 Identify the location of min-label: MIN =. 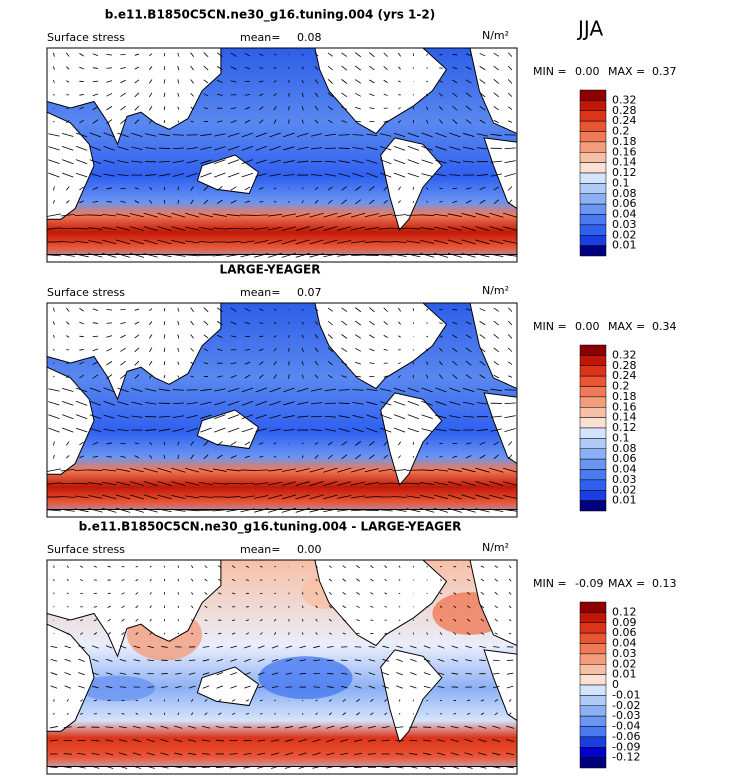
(550, 71).